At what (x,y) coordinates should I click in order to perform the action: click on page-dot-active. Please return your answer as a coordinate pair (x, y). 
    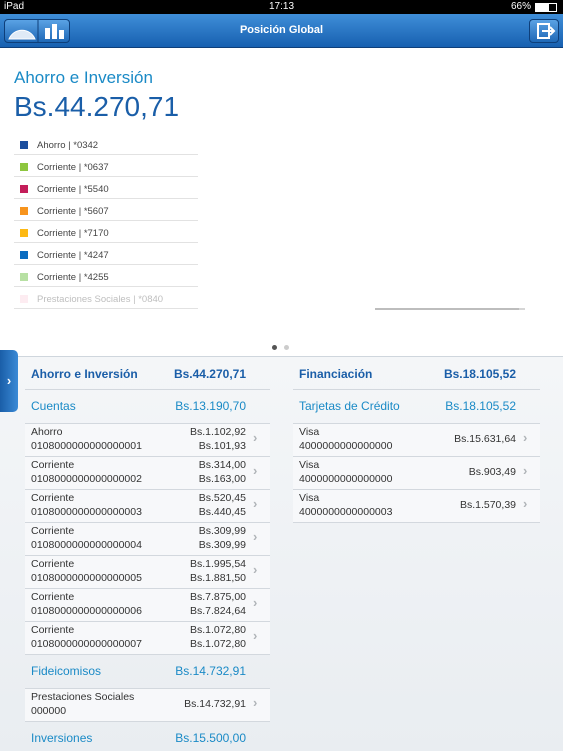
    Looking at the image, I should click on (274, 347).